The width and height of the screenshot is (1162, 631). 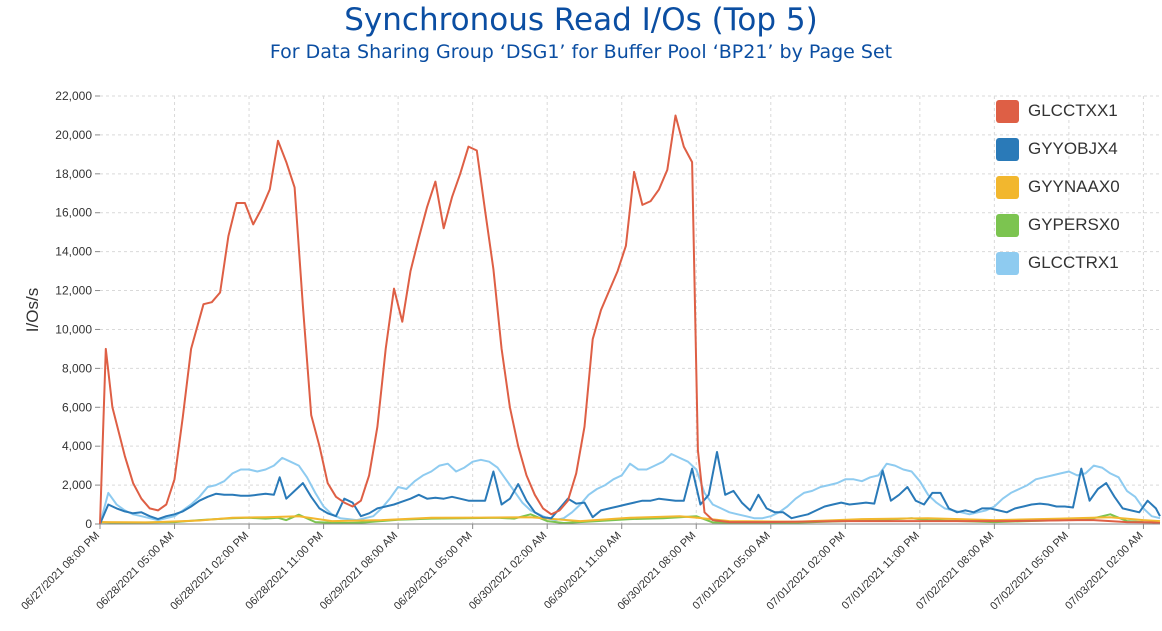 I want to click on y-tick-label: 18,000, so click(x=73, y=174).